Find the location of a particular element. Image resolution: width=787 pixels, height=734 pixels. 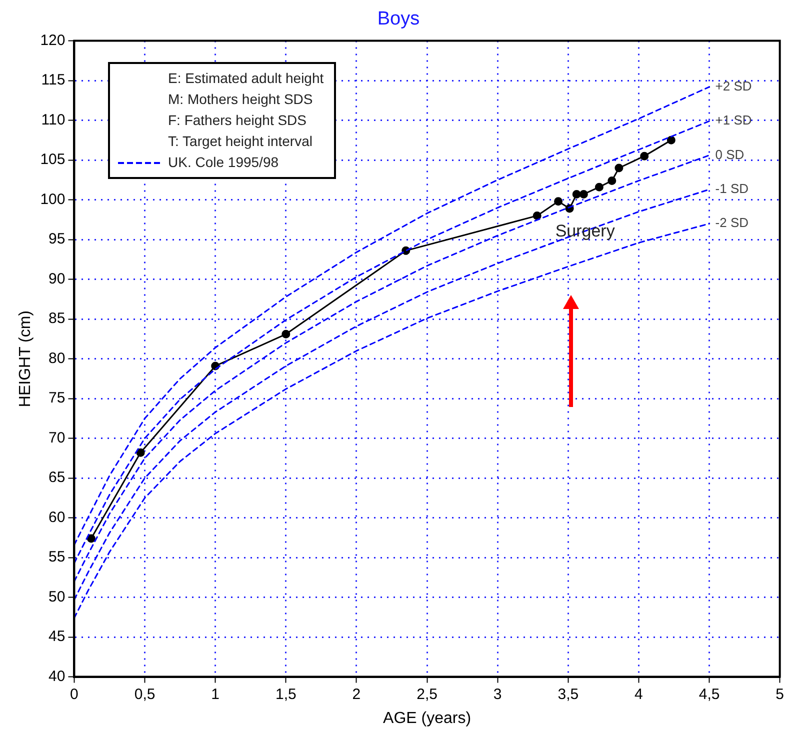

x-axis-title: AGE (years) is located at coordinates (427, 718).